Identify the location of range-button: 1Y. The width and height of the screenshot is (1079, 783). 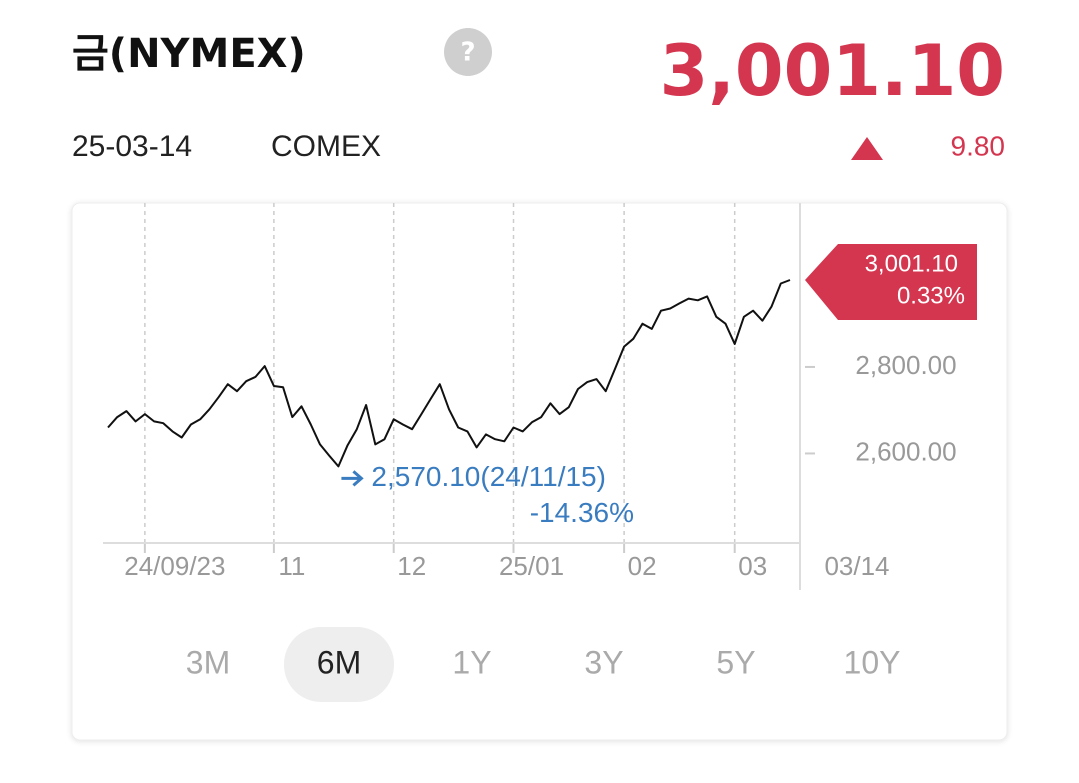
(471, 662).